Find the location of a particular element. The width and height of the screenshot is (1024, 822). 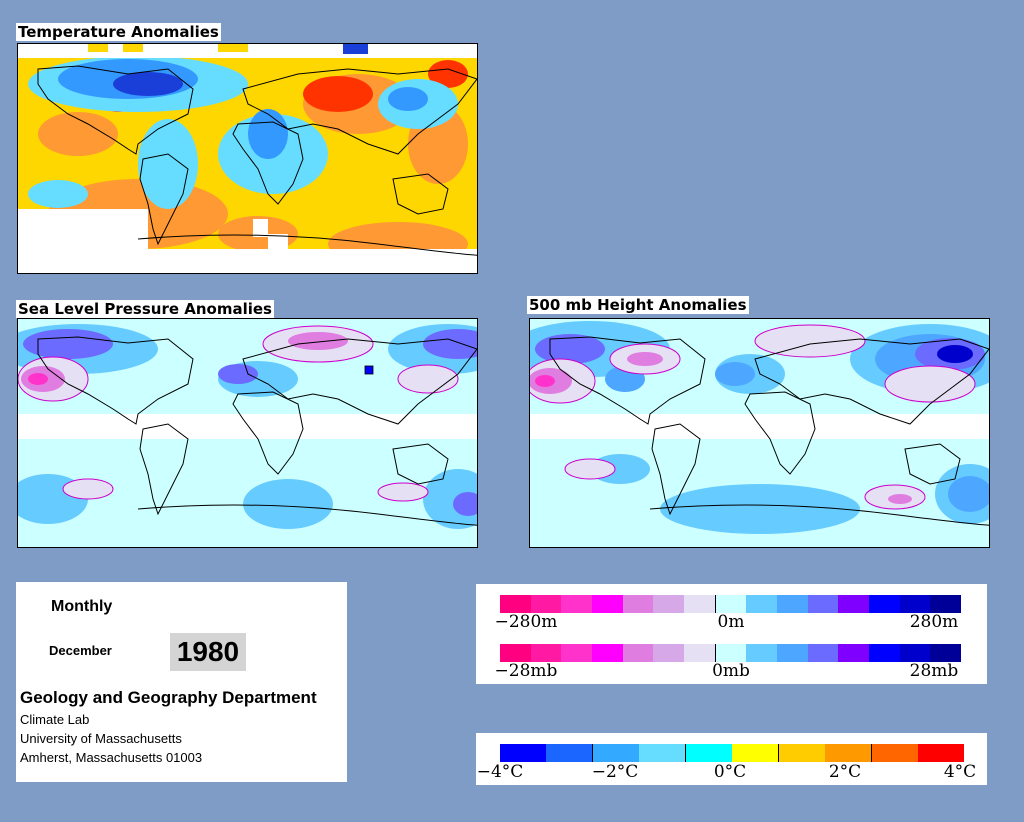

month-label: December is located at coordinates (80, 650).